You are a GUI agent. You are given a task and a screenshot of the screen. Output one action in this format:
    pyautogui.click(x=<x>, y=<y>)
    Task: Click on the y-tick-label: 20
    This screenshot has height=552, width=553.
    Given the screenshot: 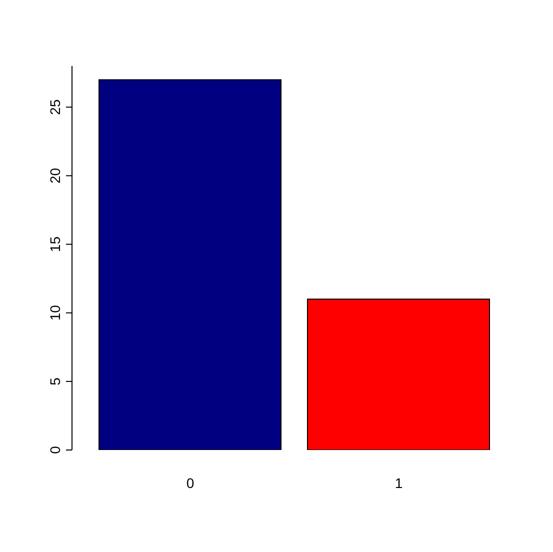 What is the action you would take?
    pyautogui.click(x=55, y=176)
    